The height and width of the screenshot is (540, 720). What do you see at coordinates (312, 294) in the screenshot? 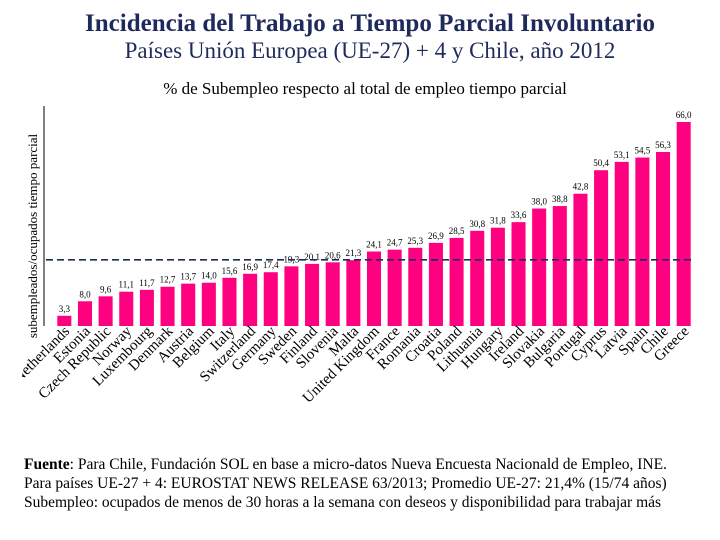
I see `bar-finland` at bounding box center [312, 294].